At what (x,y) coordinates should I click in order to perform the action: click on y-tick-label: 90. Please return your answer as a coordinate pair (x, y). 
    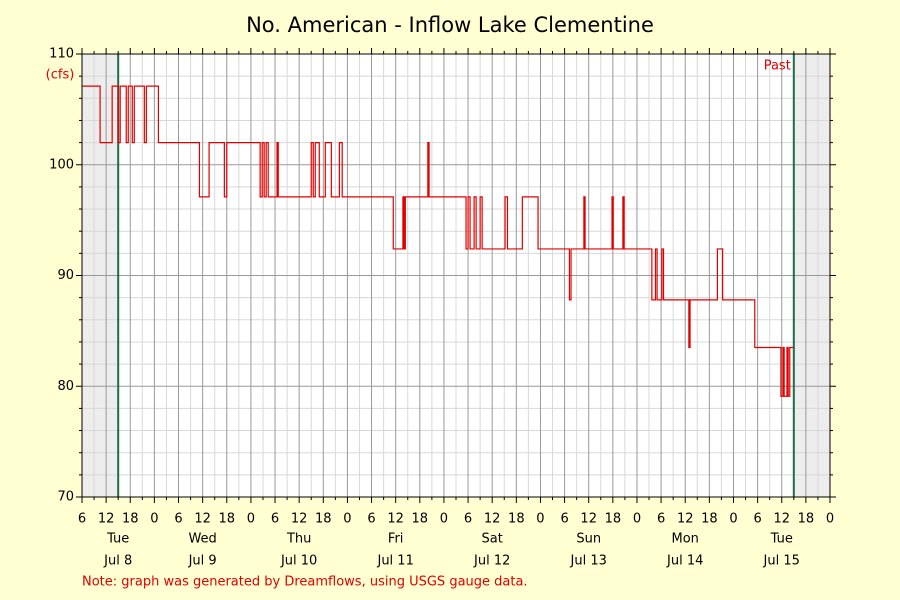
    Looking at the image, I should click on (65, 275).